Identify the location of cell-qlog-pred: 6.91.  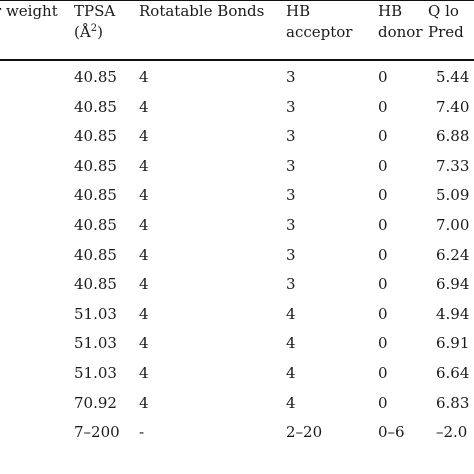
(453, 343).